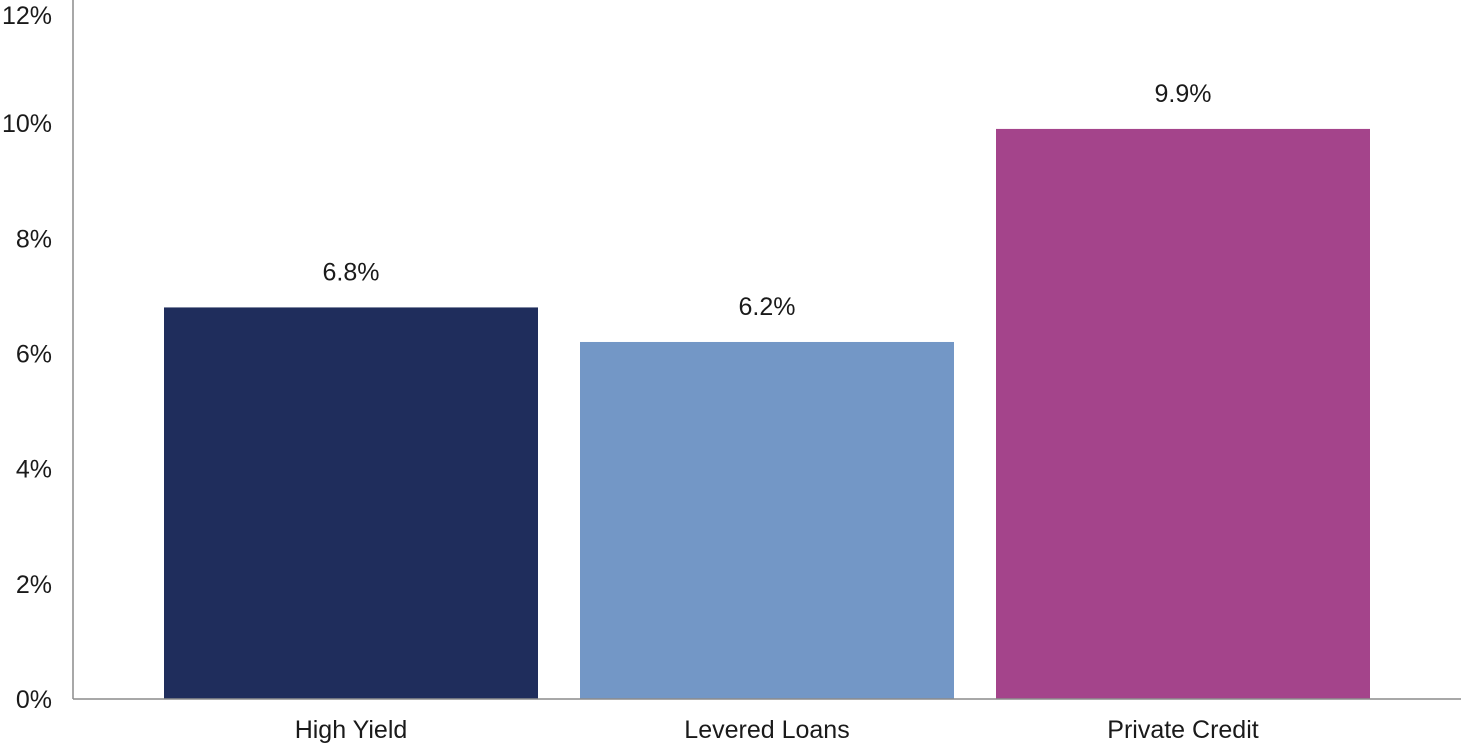 This screenshot has width=1461, height=747. Describe the element at coordinates (34, 585) in the screenshot. I see `y-tick-label: 2%` at that location.